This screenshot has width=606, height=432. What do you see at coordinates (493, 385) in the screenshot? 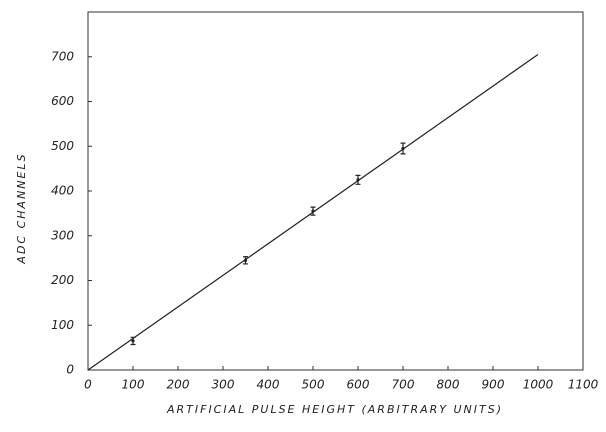
I see `x-tick-label: 900` at bounding box center [493, 385].